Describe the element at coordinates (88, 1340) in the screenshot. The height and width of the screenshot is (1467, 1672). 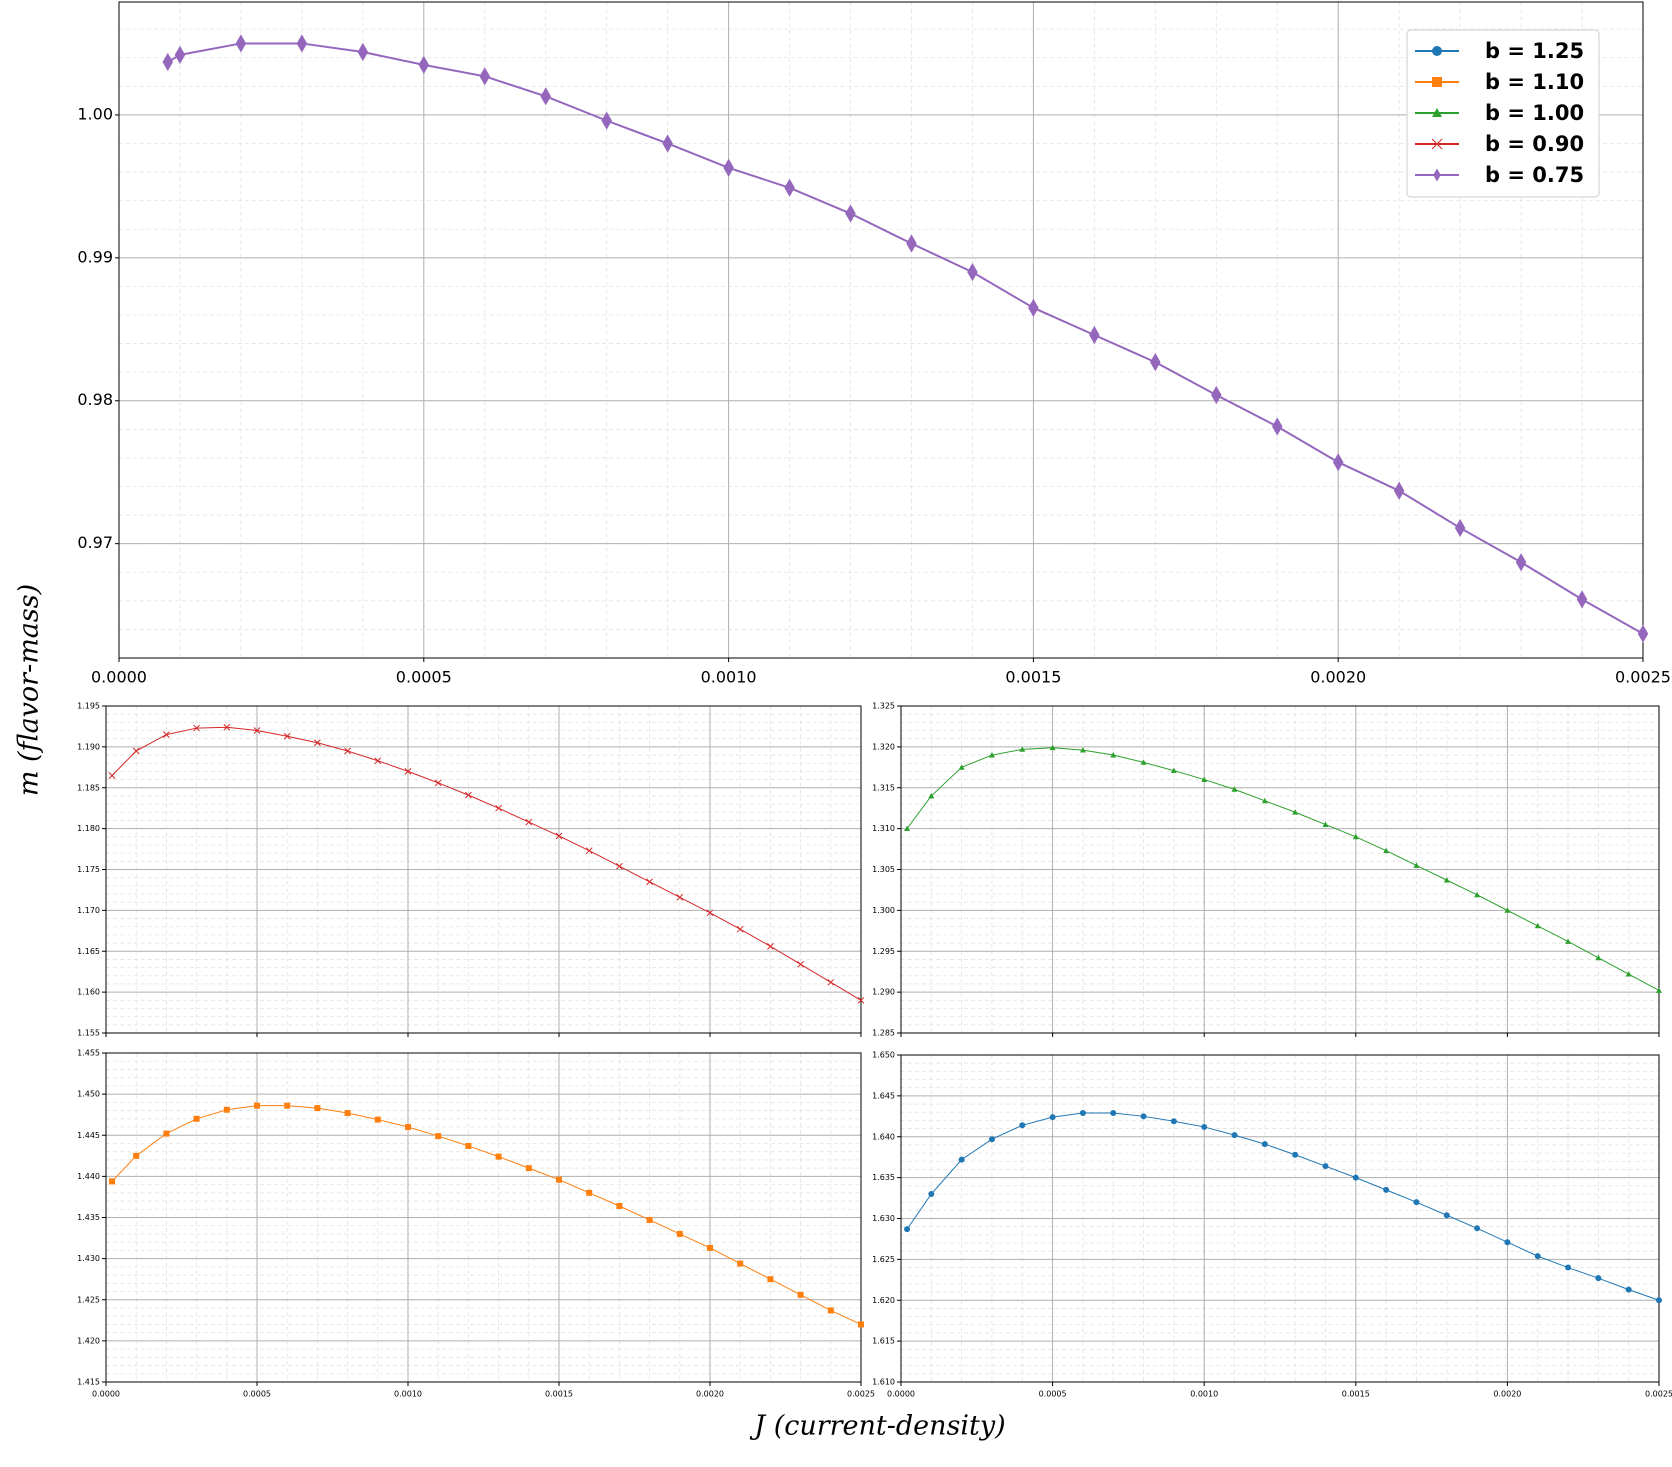
I see `y-tick-label: 1.420` at that location.